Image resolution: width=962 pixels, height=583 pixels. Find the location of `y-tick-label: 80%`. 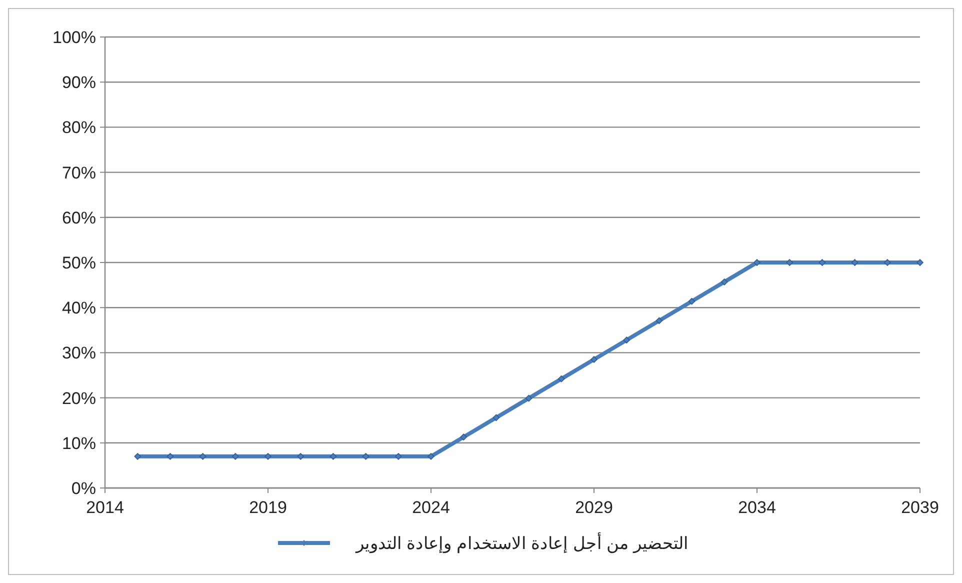

y-tick-label: 80% is located at coordinates (79, 128).